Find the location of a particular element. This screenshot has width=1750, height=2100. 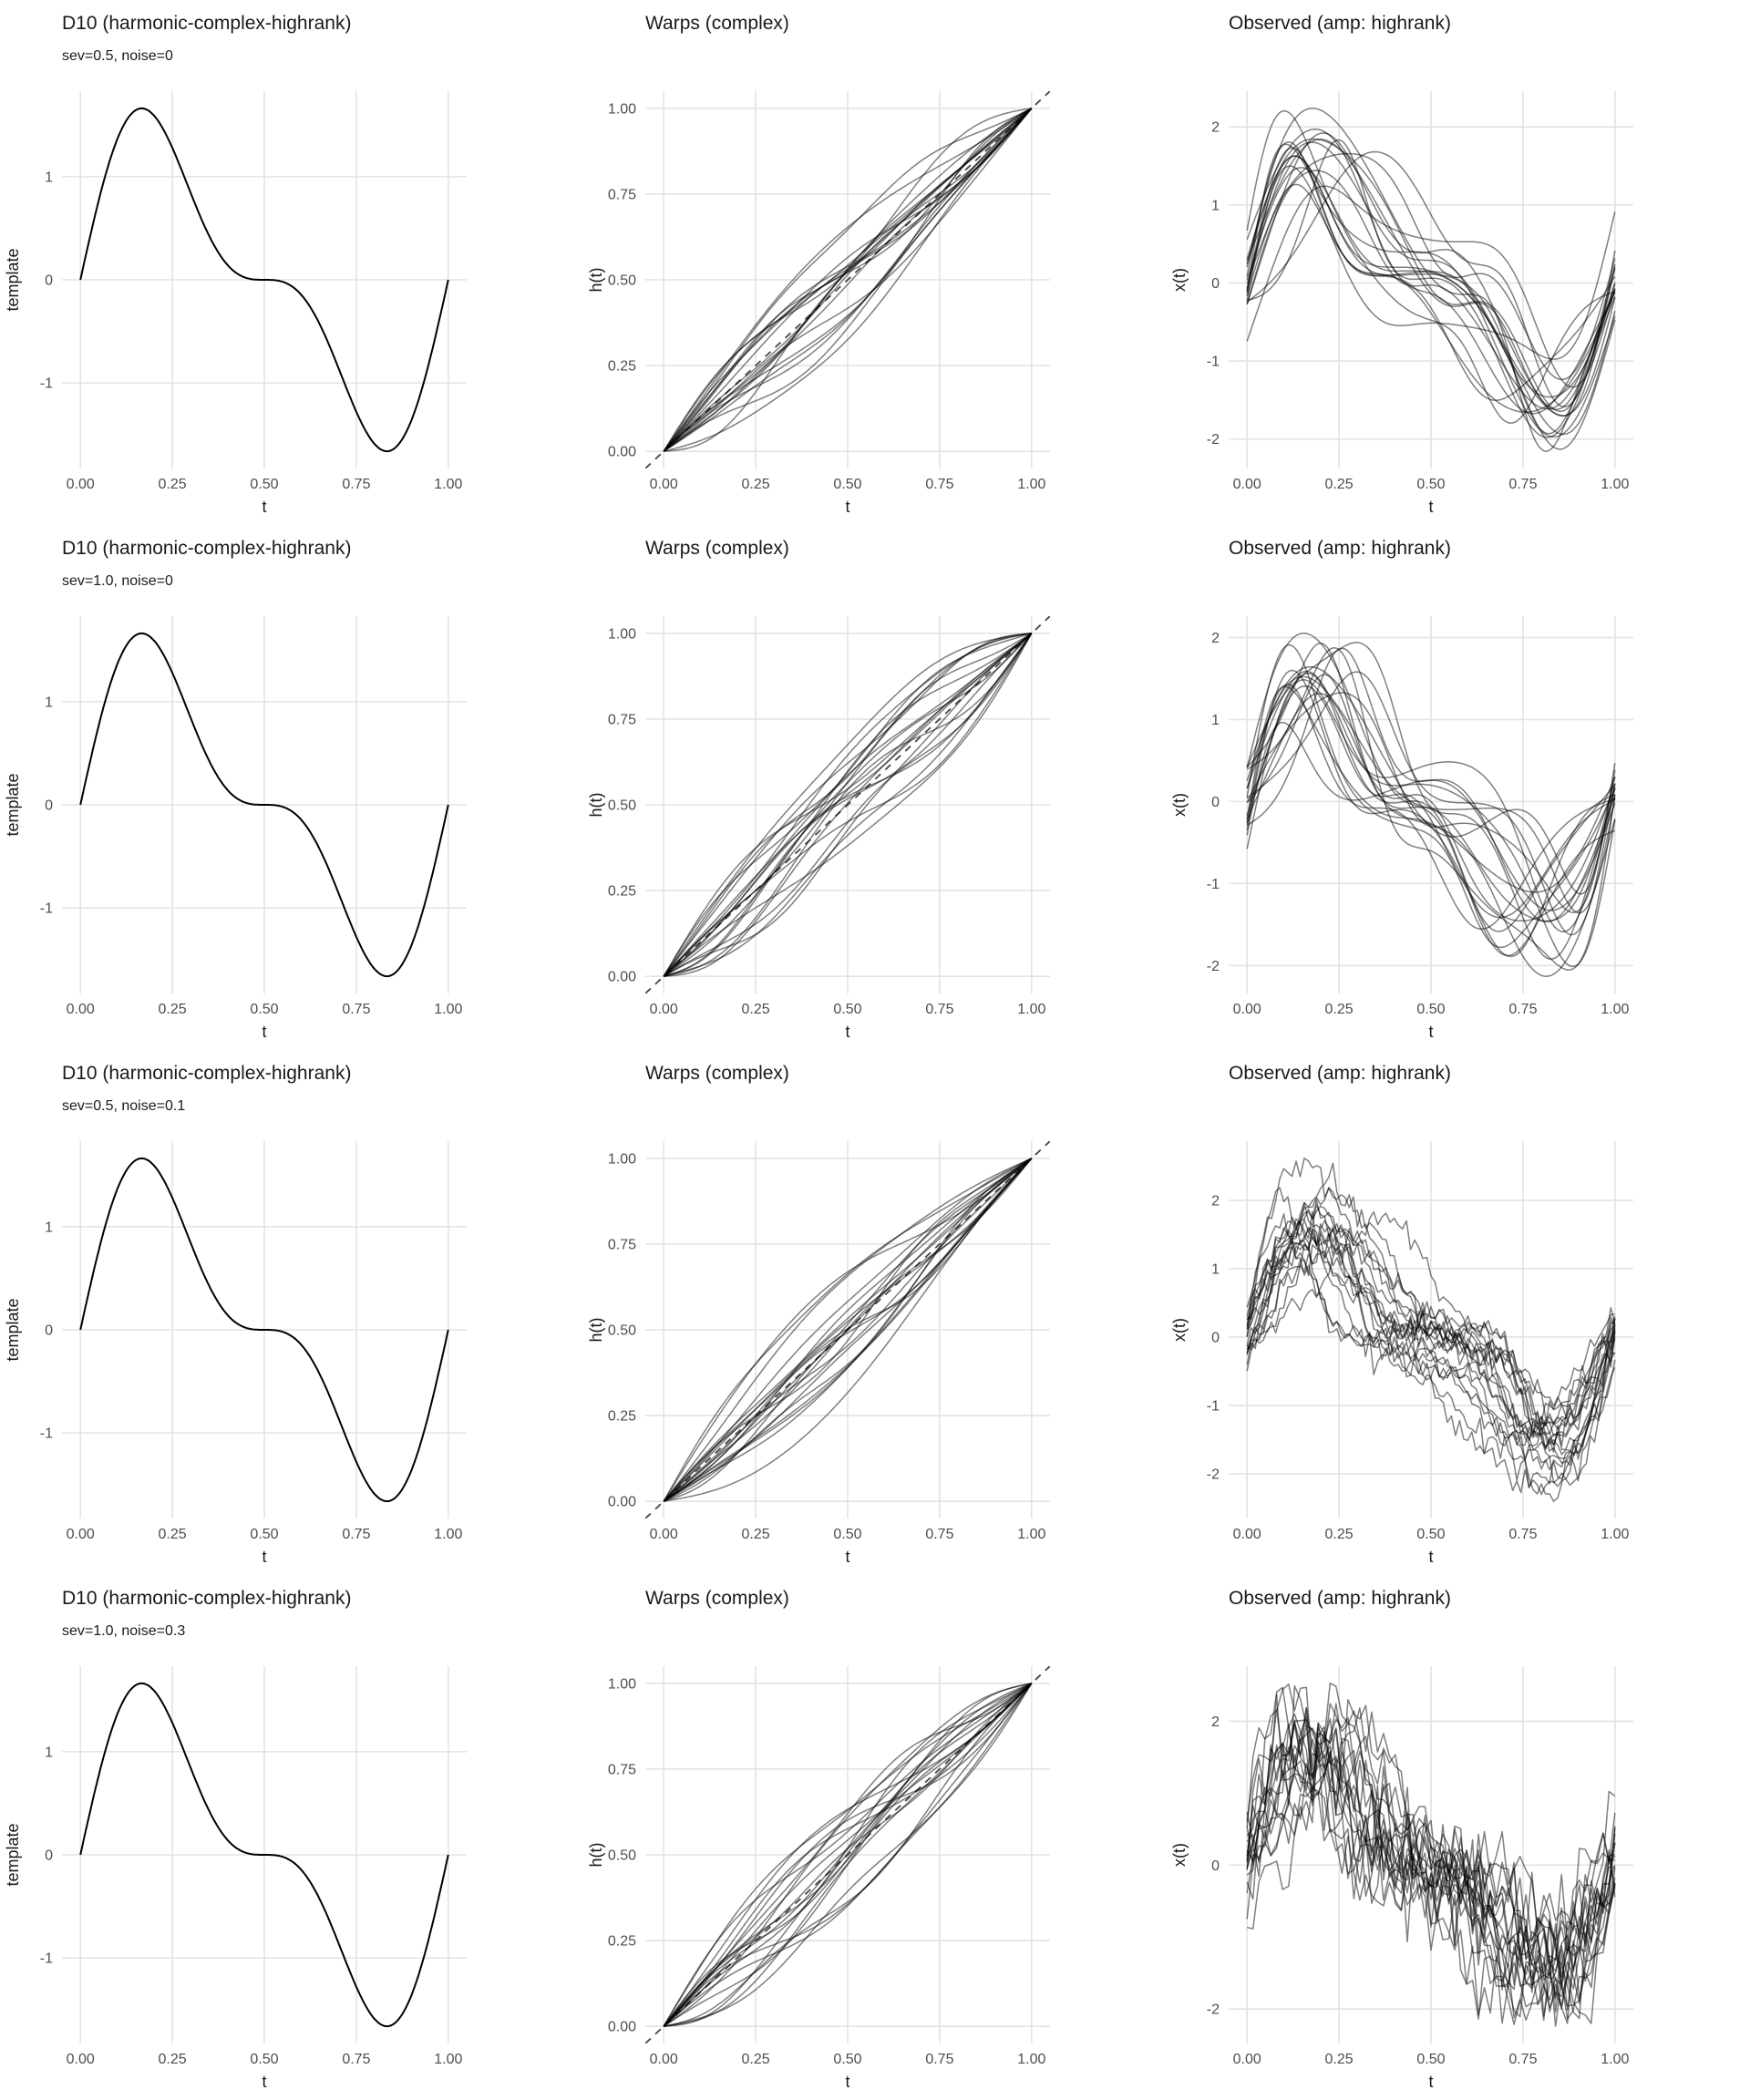

y-axis-title: template is located at coordinates (13, 280).